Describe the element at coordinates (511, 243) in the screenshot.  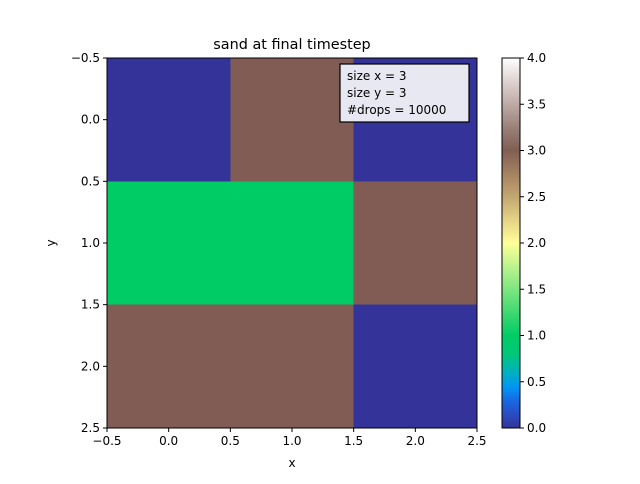
I see `colorbar-gradient` at that location.